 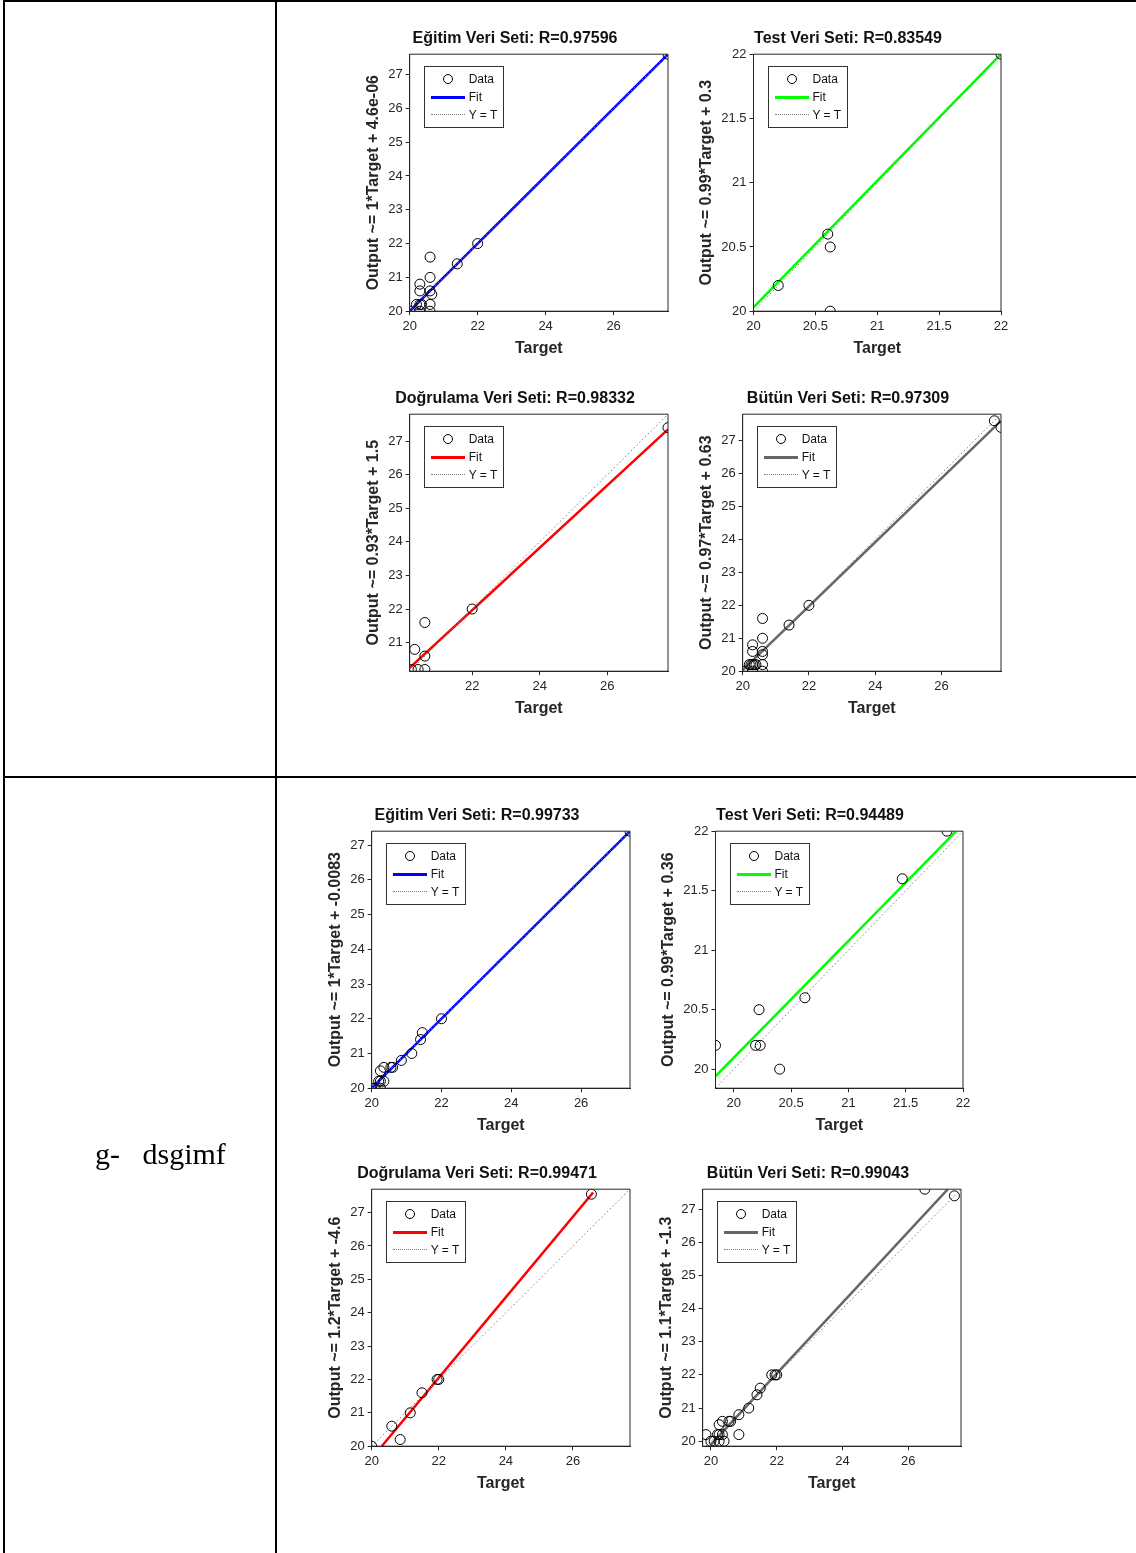 What do you see at coordinates (477, 1173) in the screenshot?
I see `chart-title: Doğrulama Veri Seti: R=0.99471` at bounding box center [477, 1173].